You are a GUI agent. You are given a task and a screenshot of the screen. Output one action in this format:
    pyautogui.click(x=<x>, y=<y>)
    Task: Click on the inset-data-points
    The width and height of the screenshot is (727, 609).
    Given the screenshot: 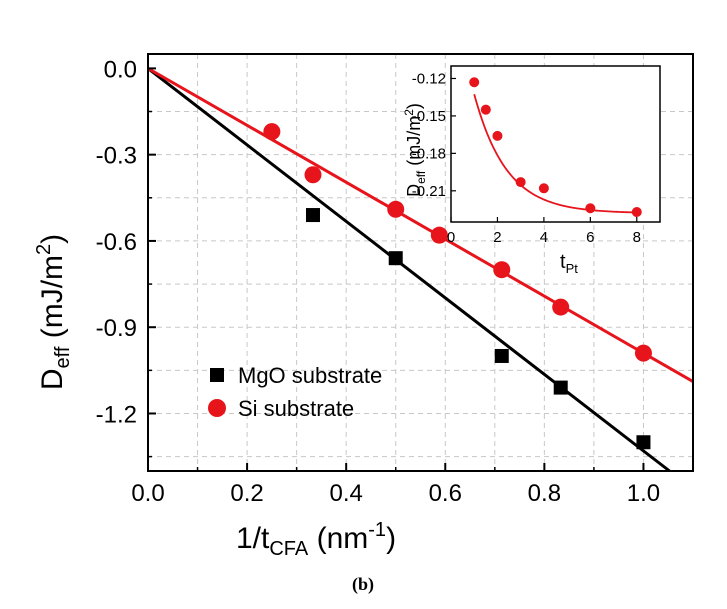 What is the action you would take?
    pyautogui.click(x=555, y=147)
    